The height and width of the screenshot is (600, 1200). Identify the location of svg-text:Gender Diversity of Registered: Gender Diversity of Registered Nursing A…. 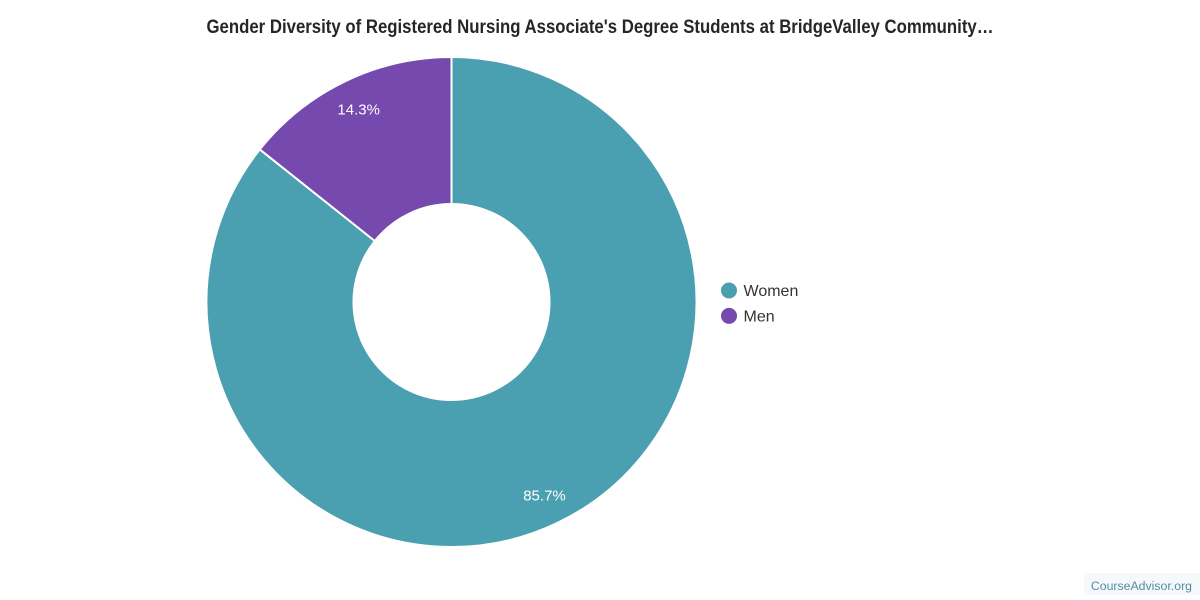
(600, 27).